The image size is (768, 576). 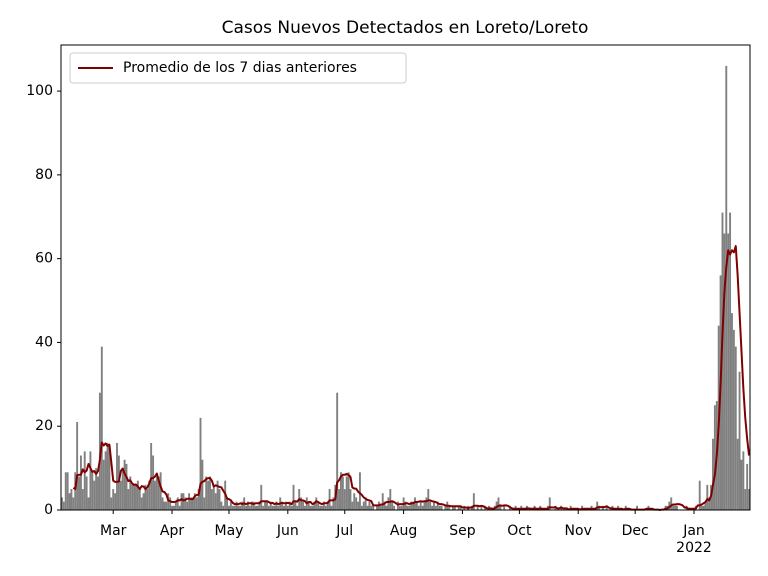 What do you see at coordinates (462, 531) in the screenshot?
I see `x-tick-label: Sep` at bounding box center [462, 531].